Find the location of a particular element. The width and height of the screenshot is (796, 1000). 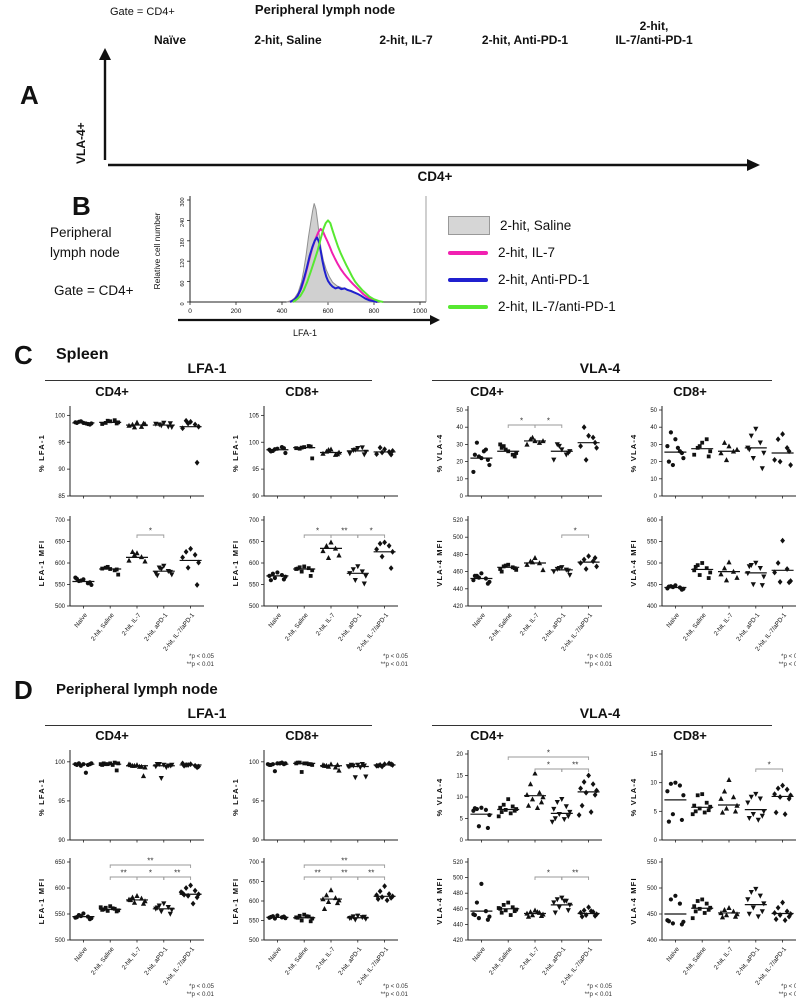

scatter-plot-d-lfa1-pct-cd8: 90 95 100 % LFA-1 is located at coordinates (314, 797).